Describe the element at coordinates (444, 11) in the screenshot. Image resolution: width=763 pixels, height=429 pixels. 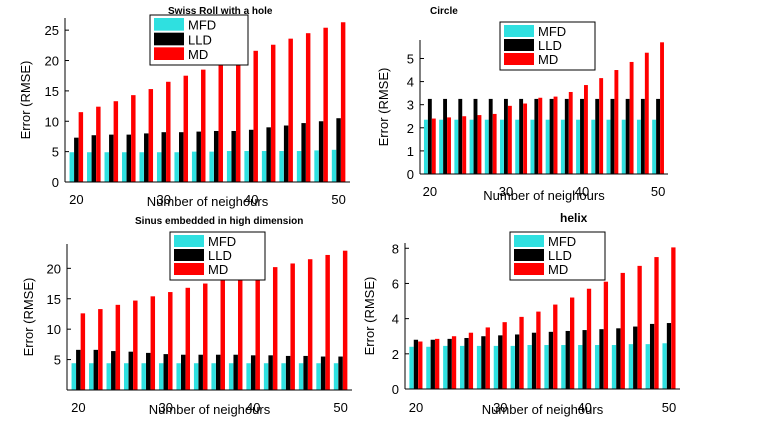
I see `chart-title: Circle` at that location.